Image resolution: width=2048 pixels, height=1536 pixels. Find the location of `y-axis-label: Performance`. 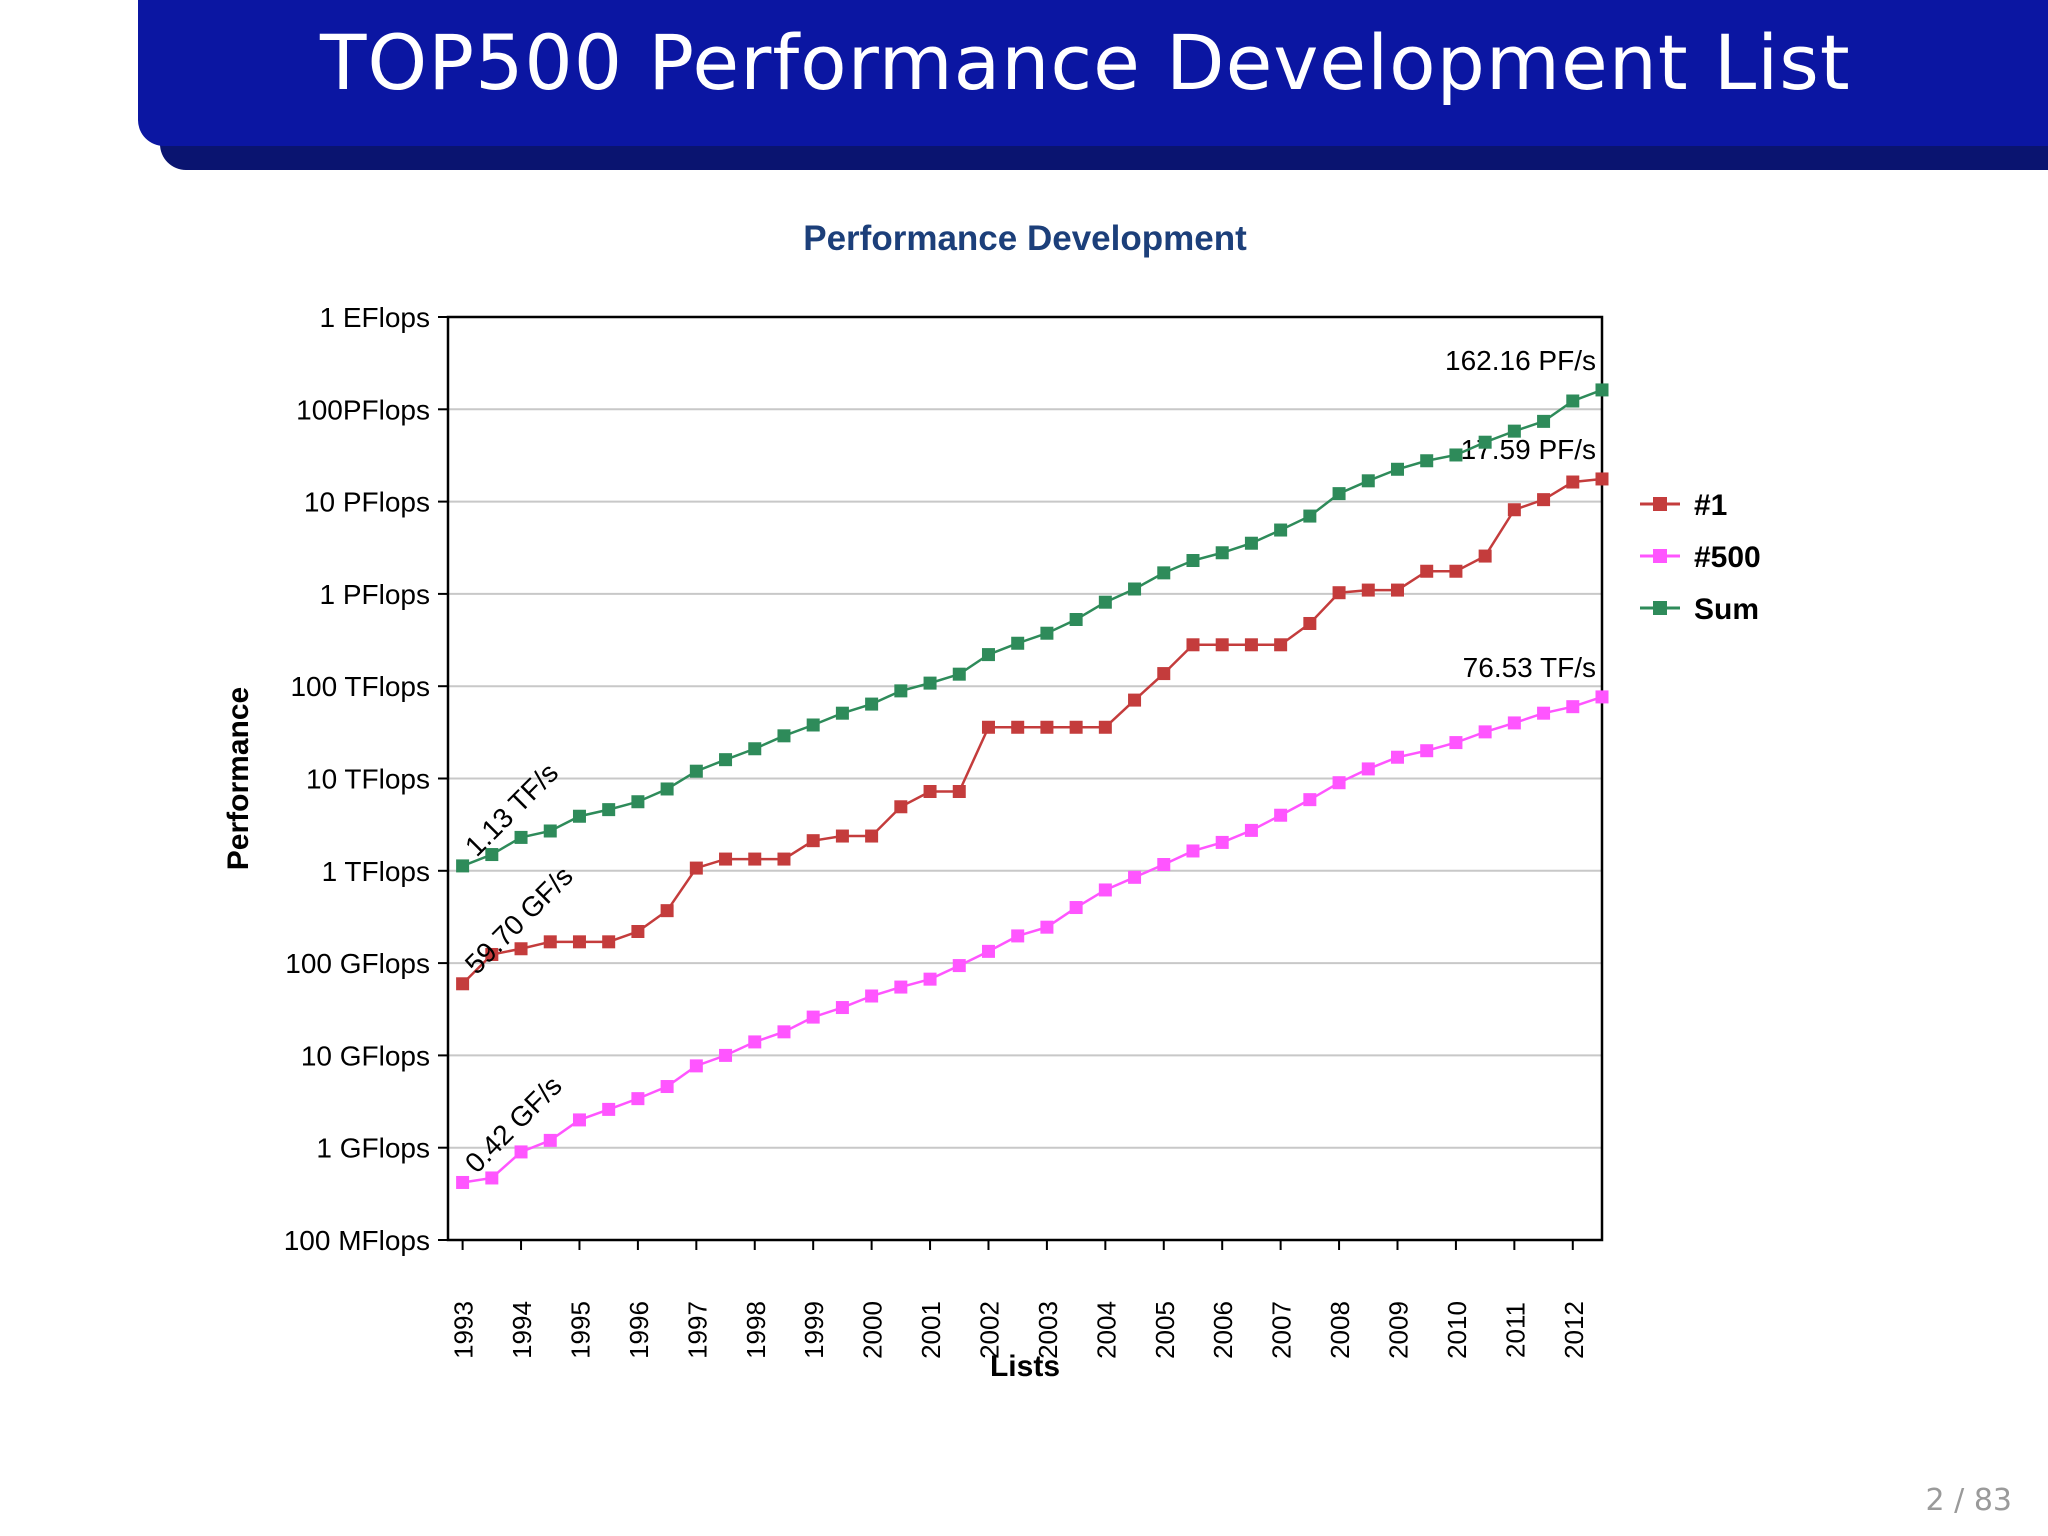

y-axis-label: Performance is located at coordinates (238, 778).